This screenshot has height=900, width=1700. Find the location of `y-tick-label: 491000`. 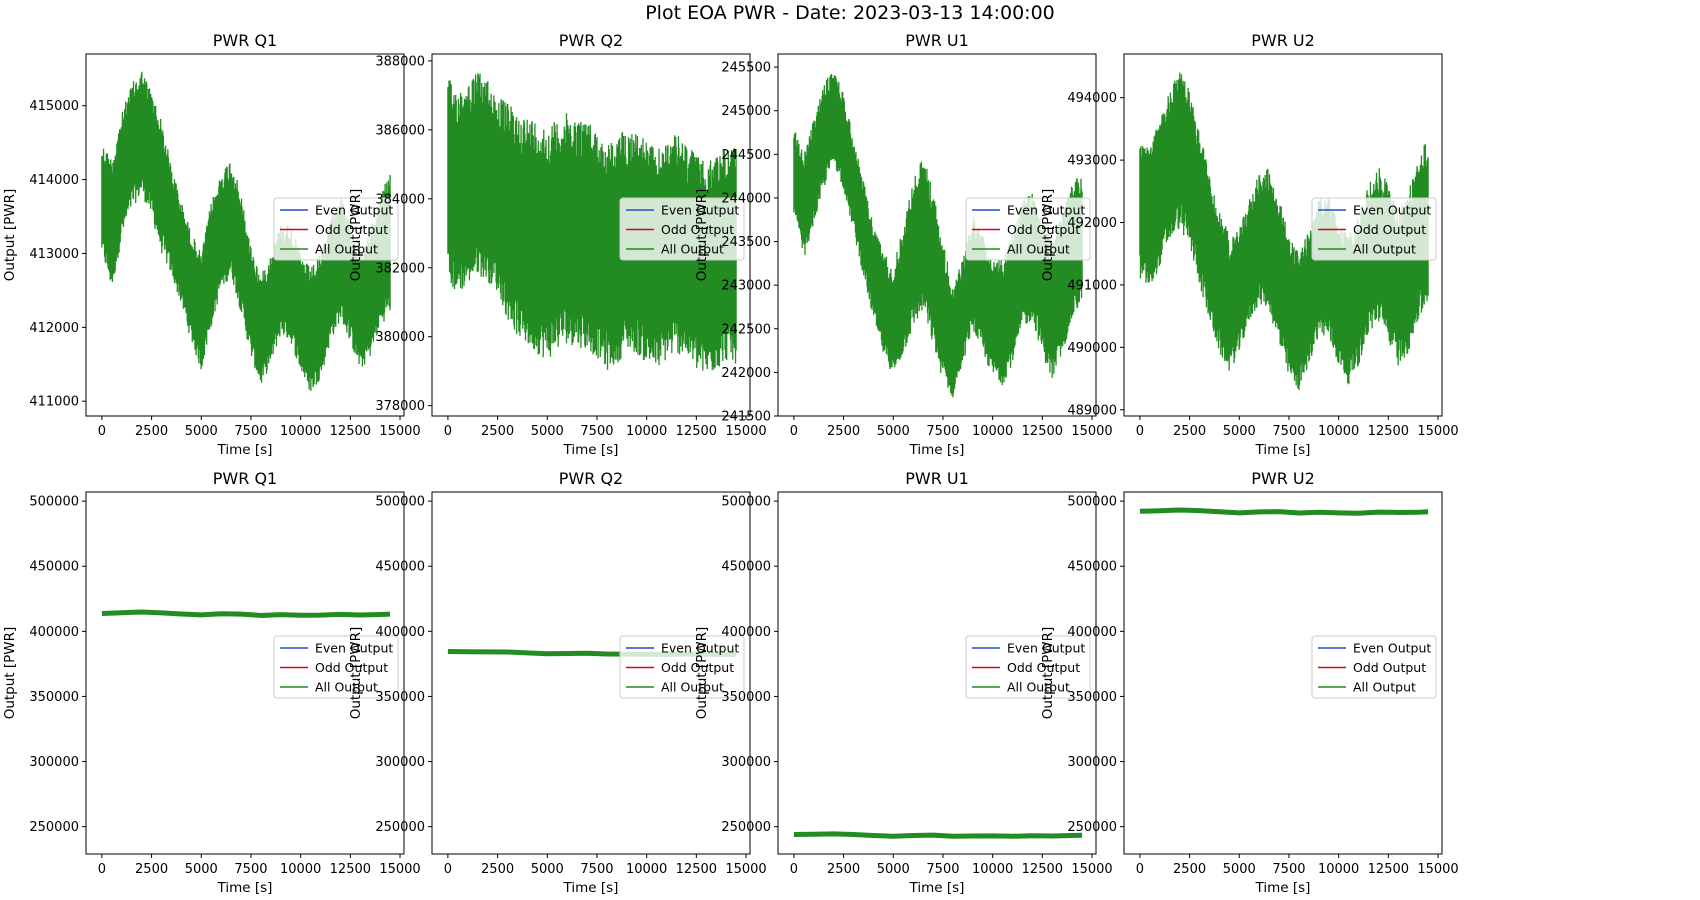

y-tick-label: 491000 is located at coordinates (1092, 285).